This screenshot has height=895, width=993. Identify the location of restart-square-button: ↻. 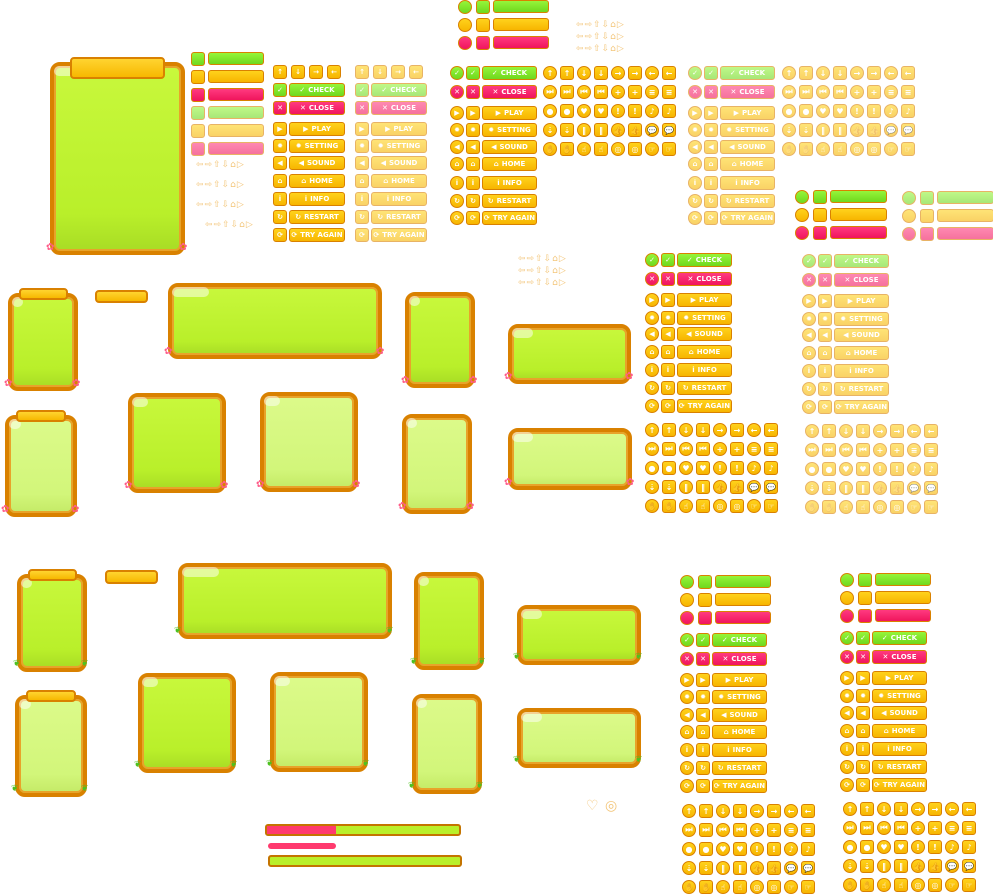
(280, 217).